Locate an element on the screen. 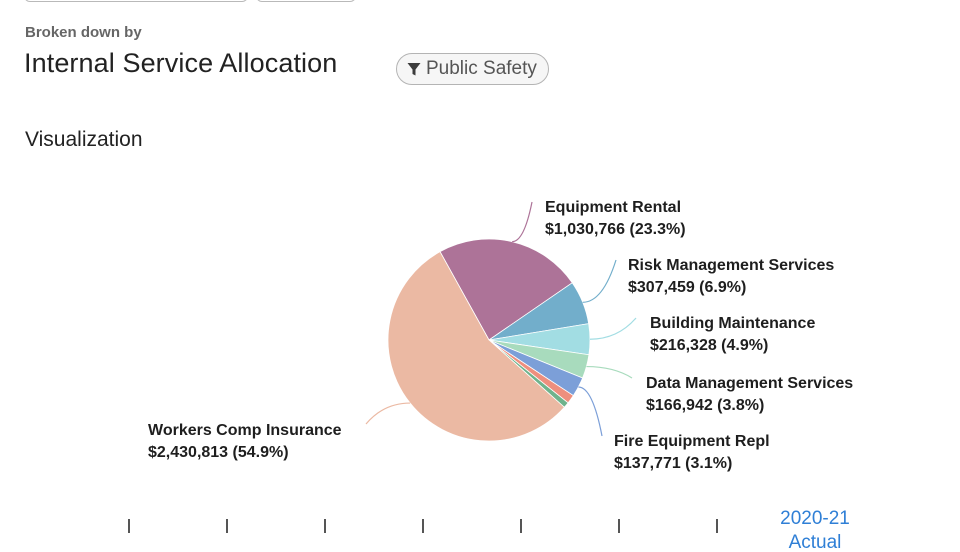  slice-value-label: $166,942 (3.8%) is located at coordinates (705, 405).